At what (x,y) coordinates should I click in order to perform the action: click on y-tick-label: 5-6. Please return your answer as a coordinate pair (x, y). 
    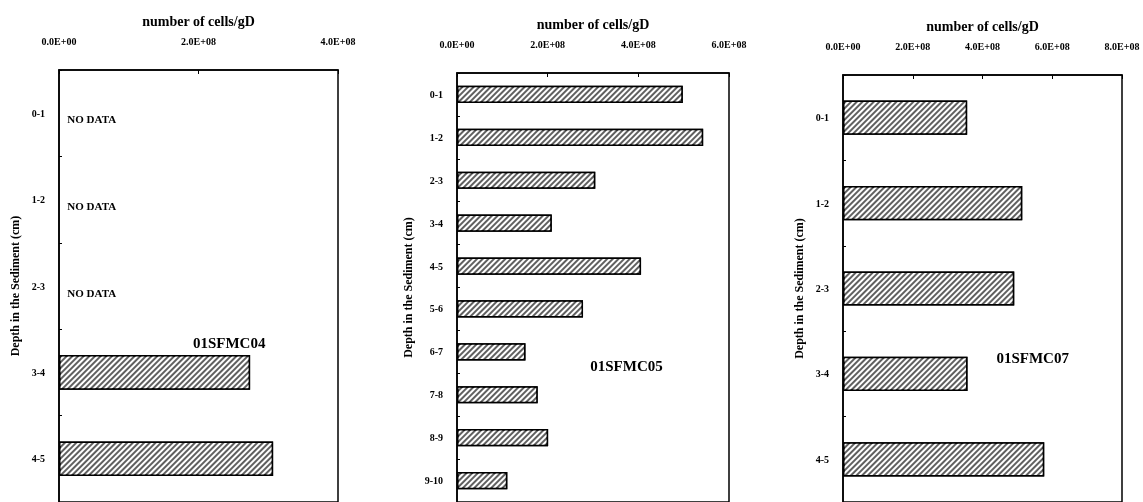
    Looking at the image, I should click on (436, 309).